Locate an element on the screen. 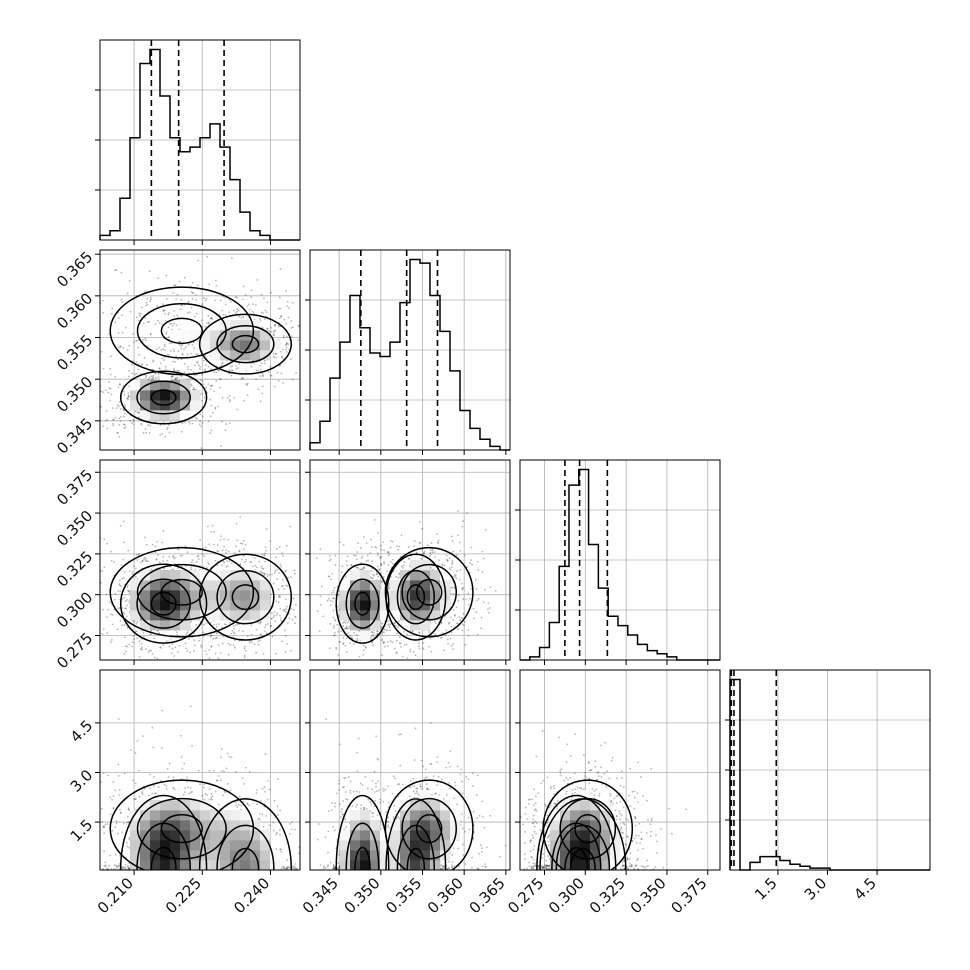  density-cells is located at coordinates (205, 370).